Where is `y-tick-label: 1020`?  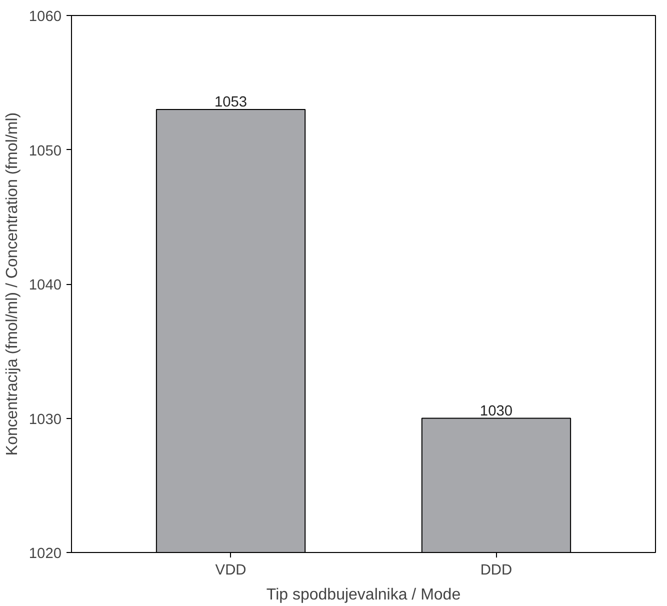
y-tick-label: 1020 is located at coordinates (45, 554).